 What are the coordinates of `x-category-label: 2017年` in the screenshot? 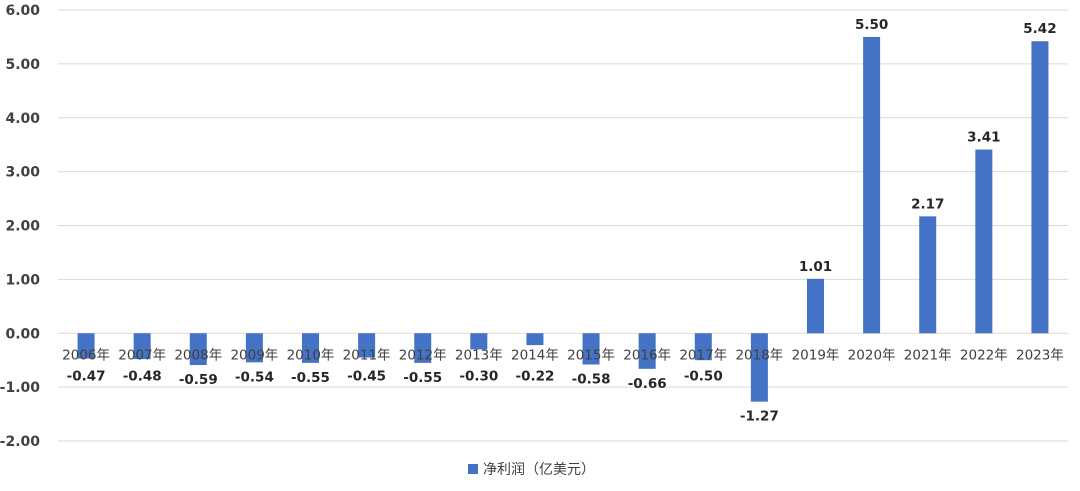 It's located at (703, 355).